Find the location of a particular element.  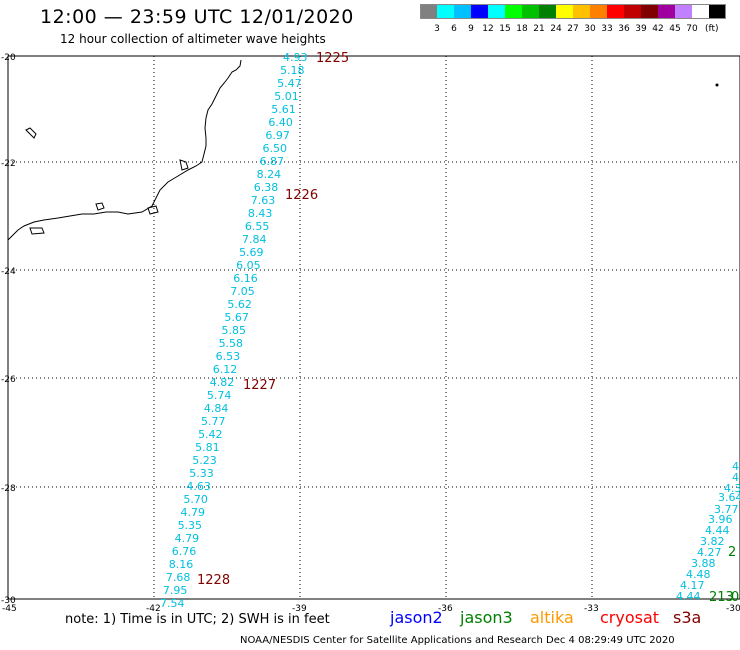

swh-value: 5.01 is located at coordinates (286, 96).